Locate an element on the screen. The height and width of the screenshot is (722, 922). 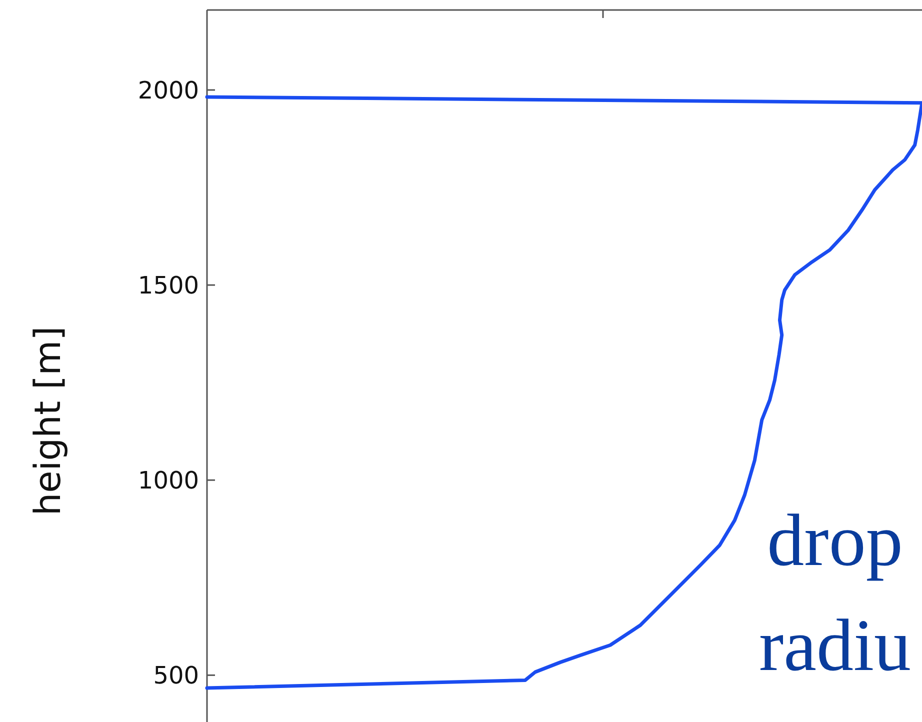
y-tick-label: 1500 is located at coordinates (168, 285).